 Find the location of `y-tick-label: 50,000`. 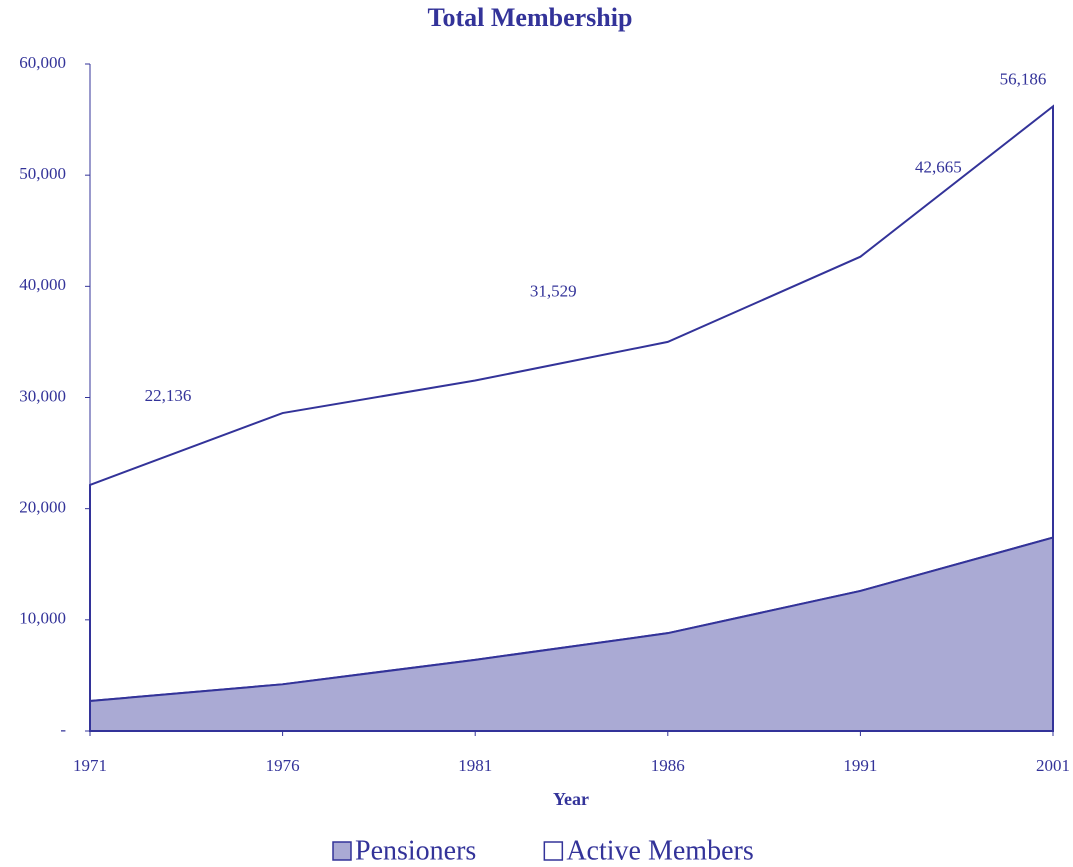

y-tick-label: 50,000 is located at coordinates (42, 173).